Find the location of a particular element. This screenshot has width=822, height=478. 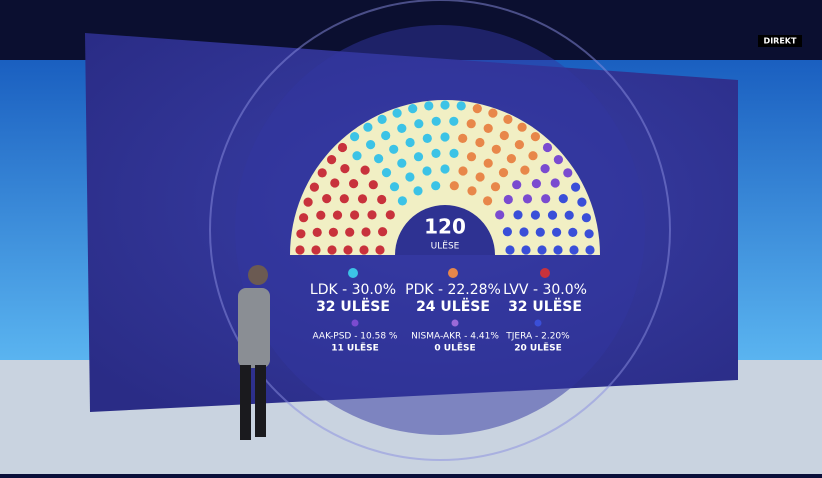

party-label: TJERA - 2.20% is located at coordinates (537, 337).